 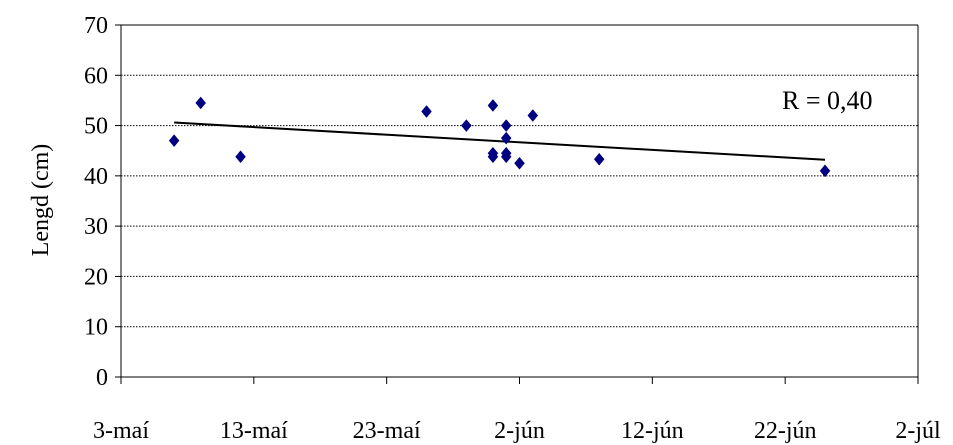 What do you see at coordinates (121, 431) in the screenshot?
I see `x-tick-label: 3-maí` at bounding box center [121, 431].